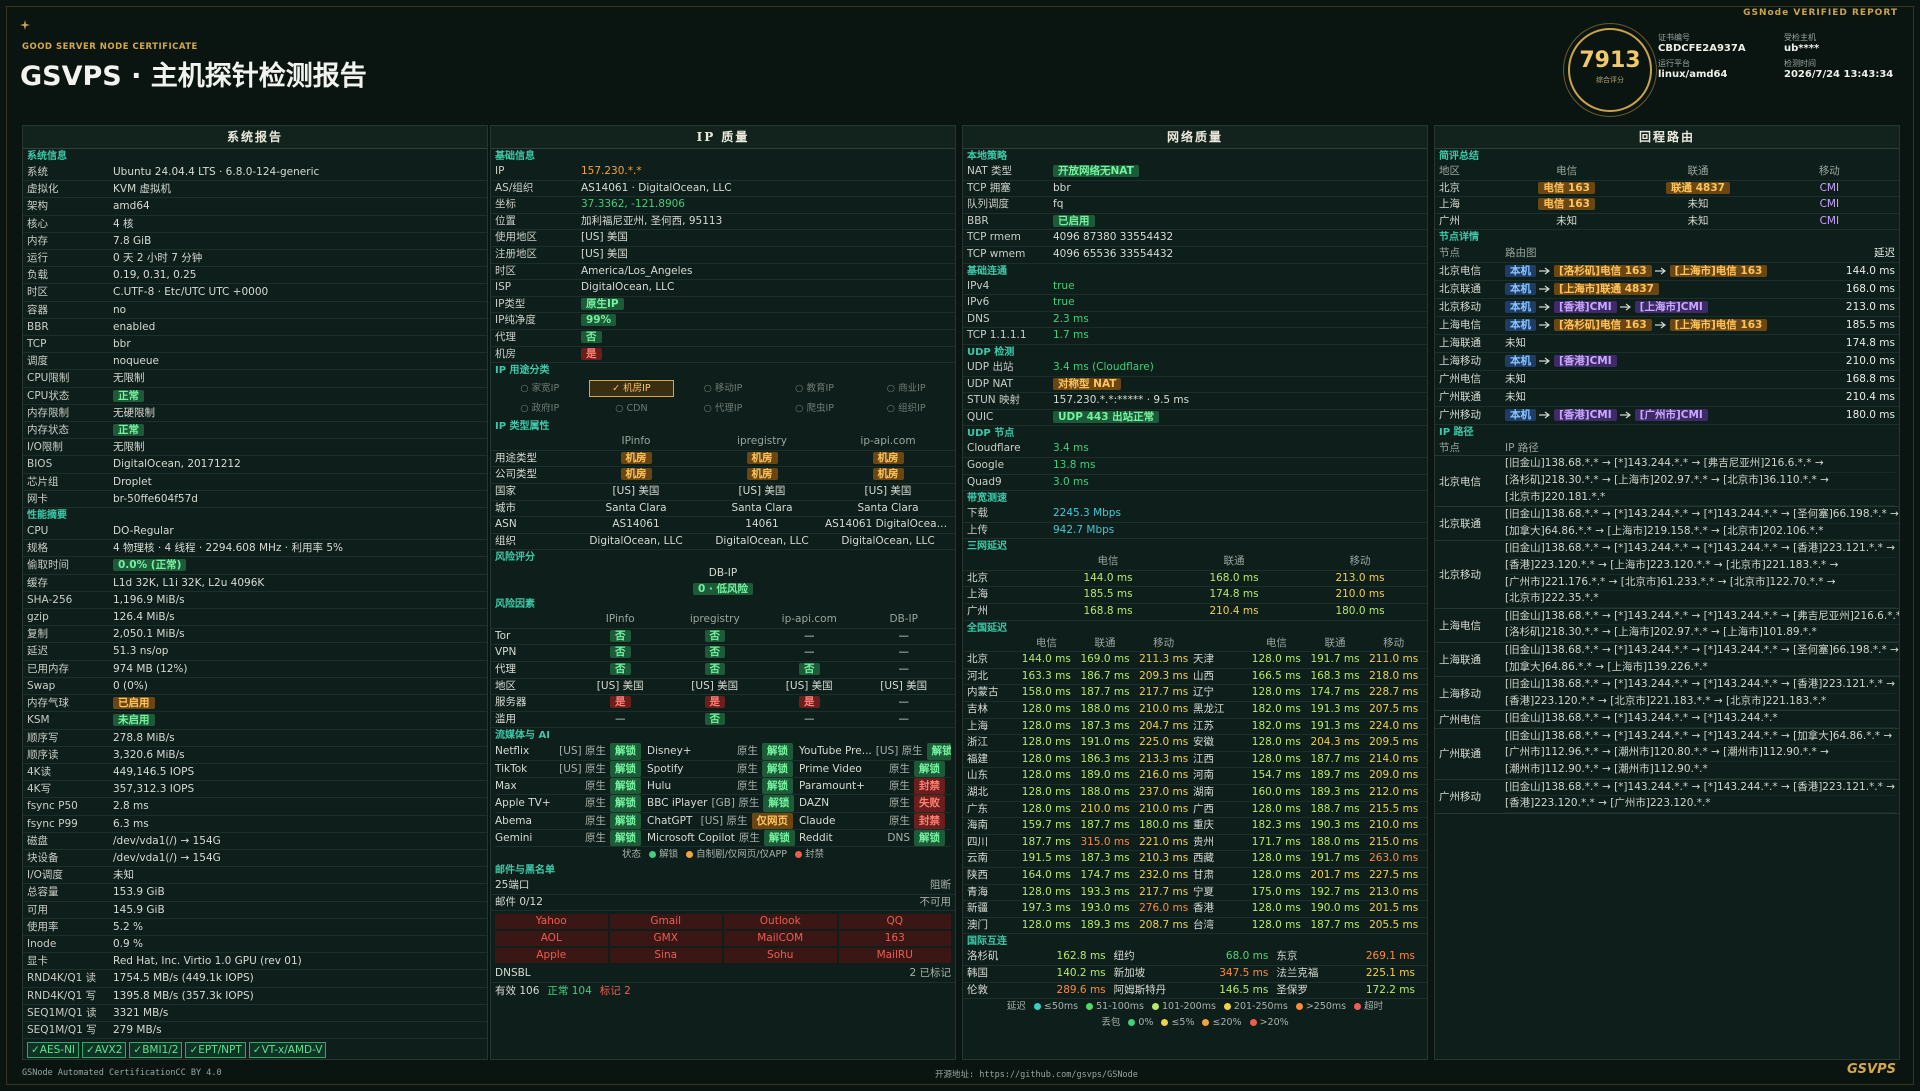 The width and height of the screenshot is (1920, 1091). What do you see at coordinates (766, 321) in the screenshot?
I see `value-cell: 99%` at bounding box center [766, 321].